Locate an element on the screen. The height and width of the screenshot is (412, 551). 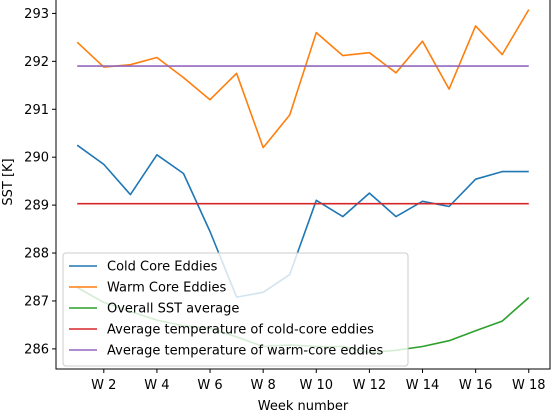
y-axis-label: SST [K] is located at coordinates (8, 181).